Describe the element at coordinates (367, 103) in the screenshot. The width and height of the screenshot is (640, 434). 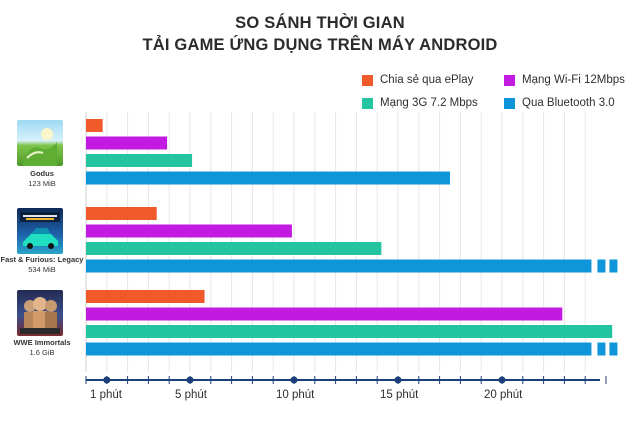
I see `legend-swatch-3g` at that location.